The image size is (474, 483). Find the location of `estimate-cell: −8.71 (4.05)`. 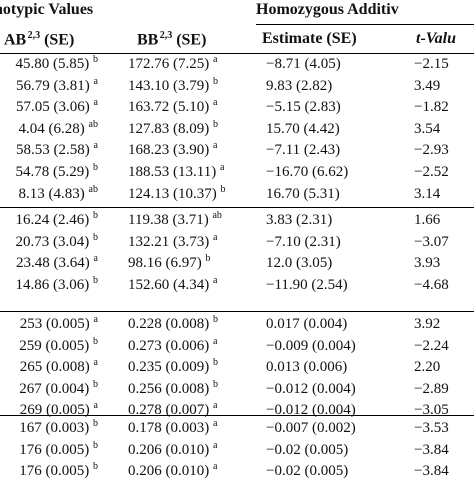

estimate-cell: −8.71 (4.05) is located at coordinates (303, 64).